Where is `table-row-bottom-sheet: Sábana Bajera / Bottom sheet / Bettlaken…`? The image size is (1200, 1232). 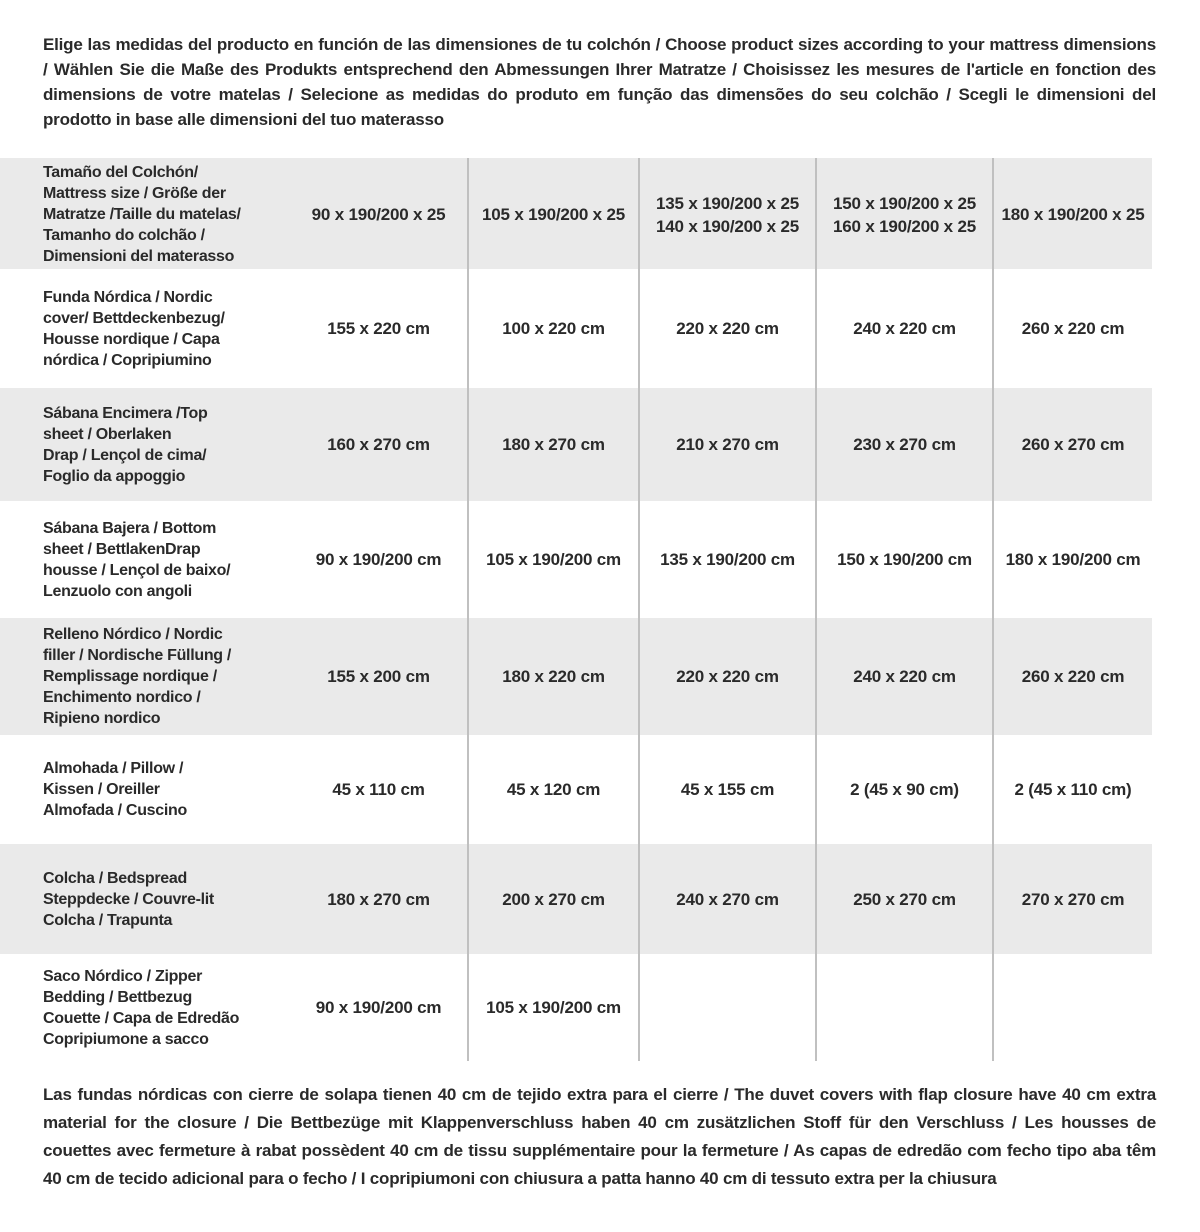
table-row-bottom-sheet: Sábana Bajera / Bottom sheet / Bettlaken… is located at coordinates (576, 559).